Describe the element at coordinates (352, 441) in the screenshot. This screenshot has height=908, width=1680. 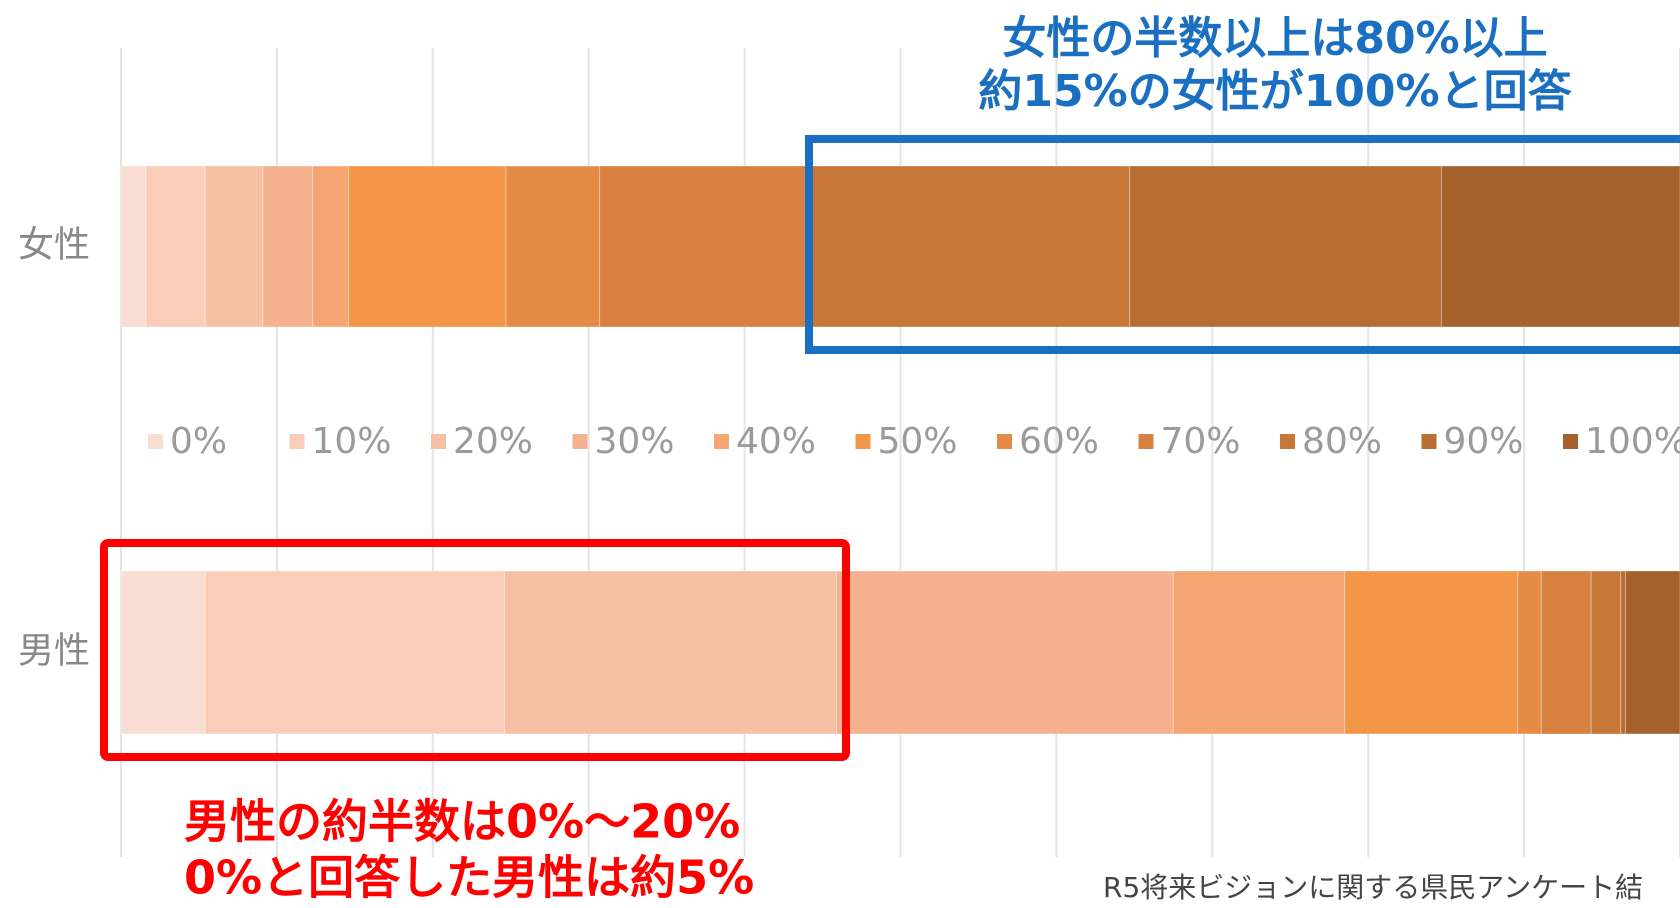
I see `legend-label: 10%` at that location.